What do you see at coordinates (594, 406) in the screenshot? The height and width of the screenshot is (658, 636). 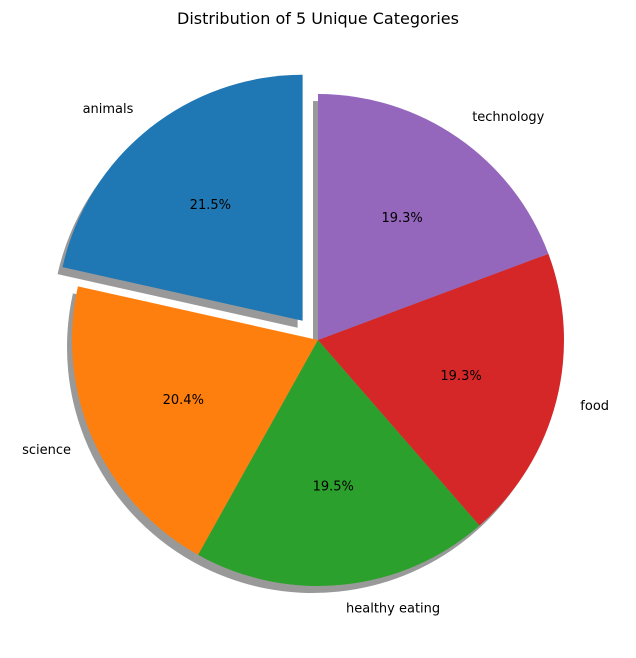 I see `slice-label-food: food` at bounding box center [594, 406].